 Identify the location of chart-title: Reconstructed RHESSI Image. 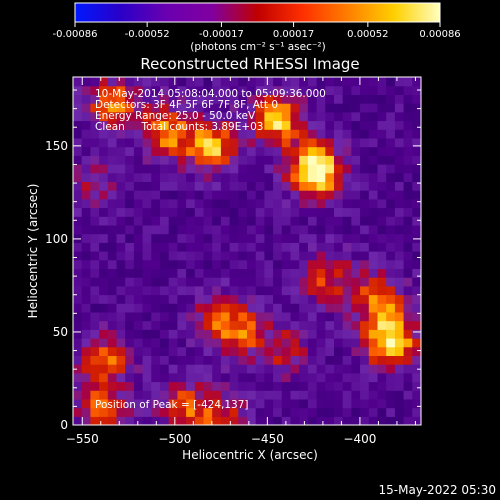
(249, 64).